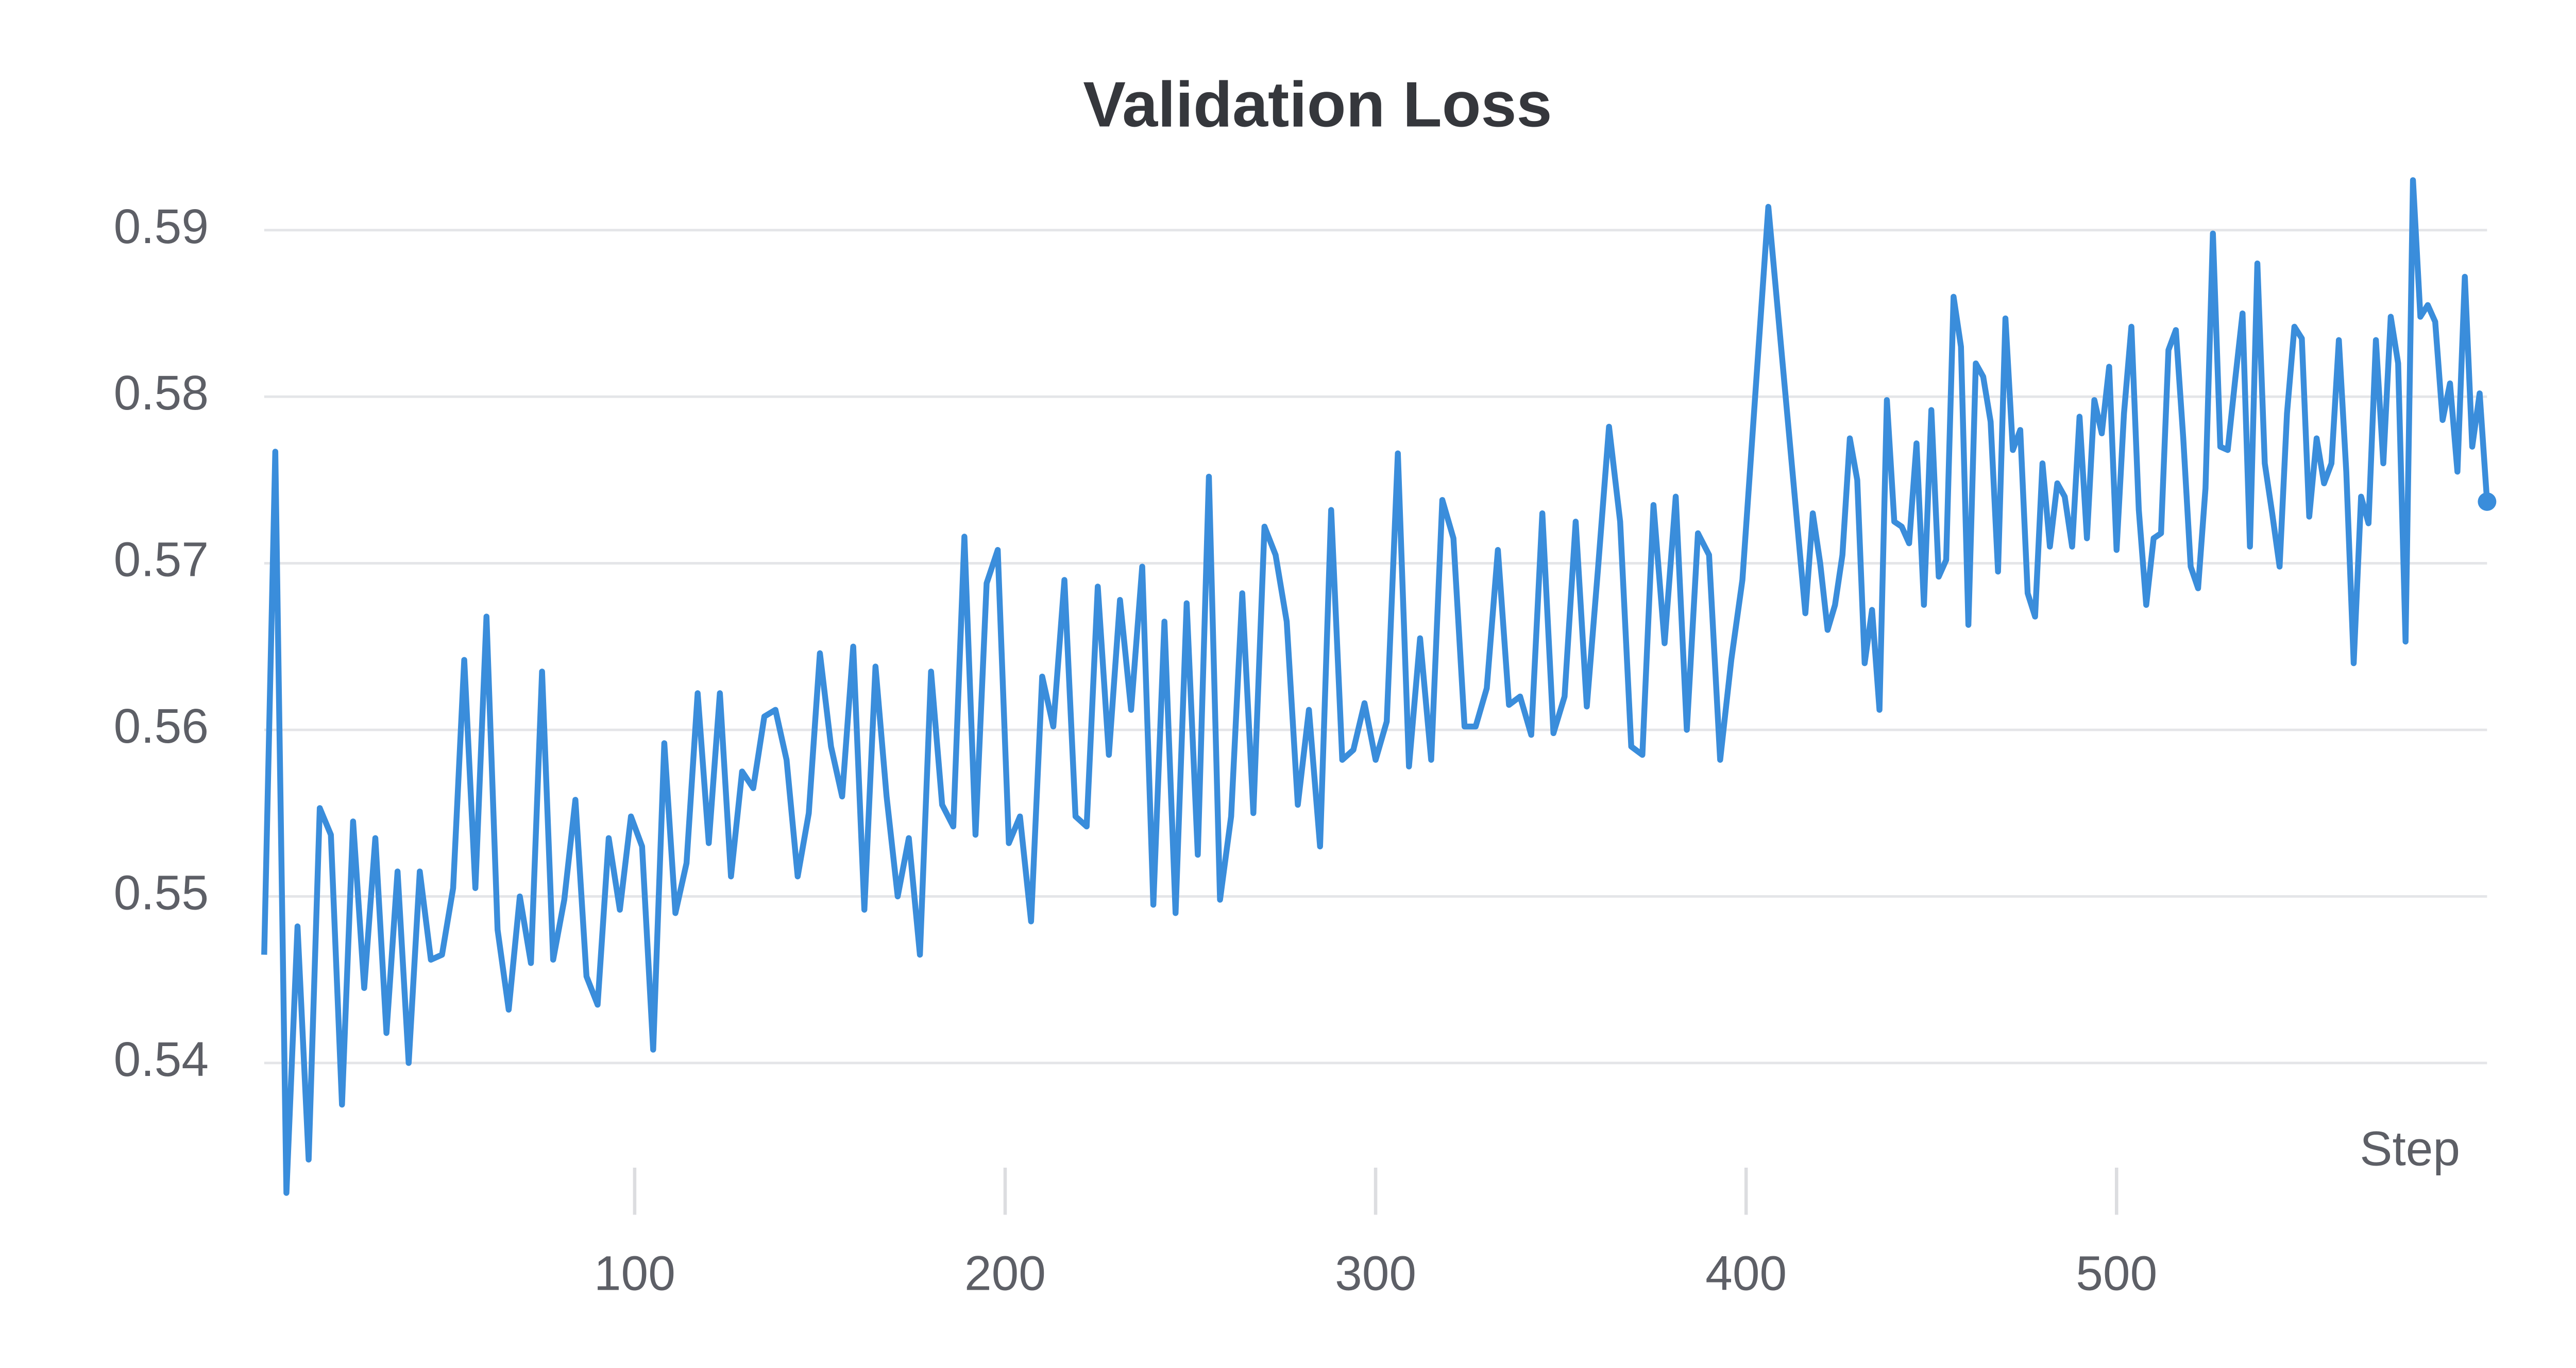  What do you see at coordinates (2116, 1273) in the screenshot?
I see `x-tick-label: 500` at bounding box center [2116, 1273].